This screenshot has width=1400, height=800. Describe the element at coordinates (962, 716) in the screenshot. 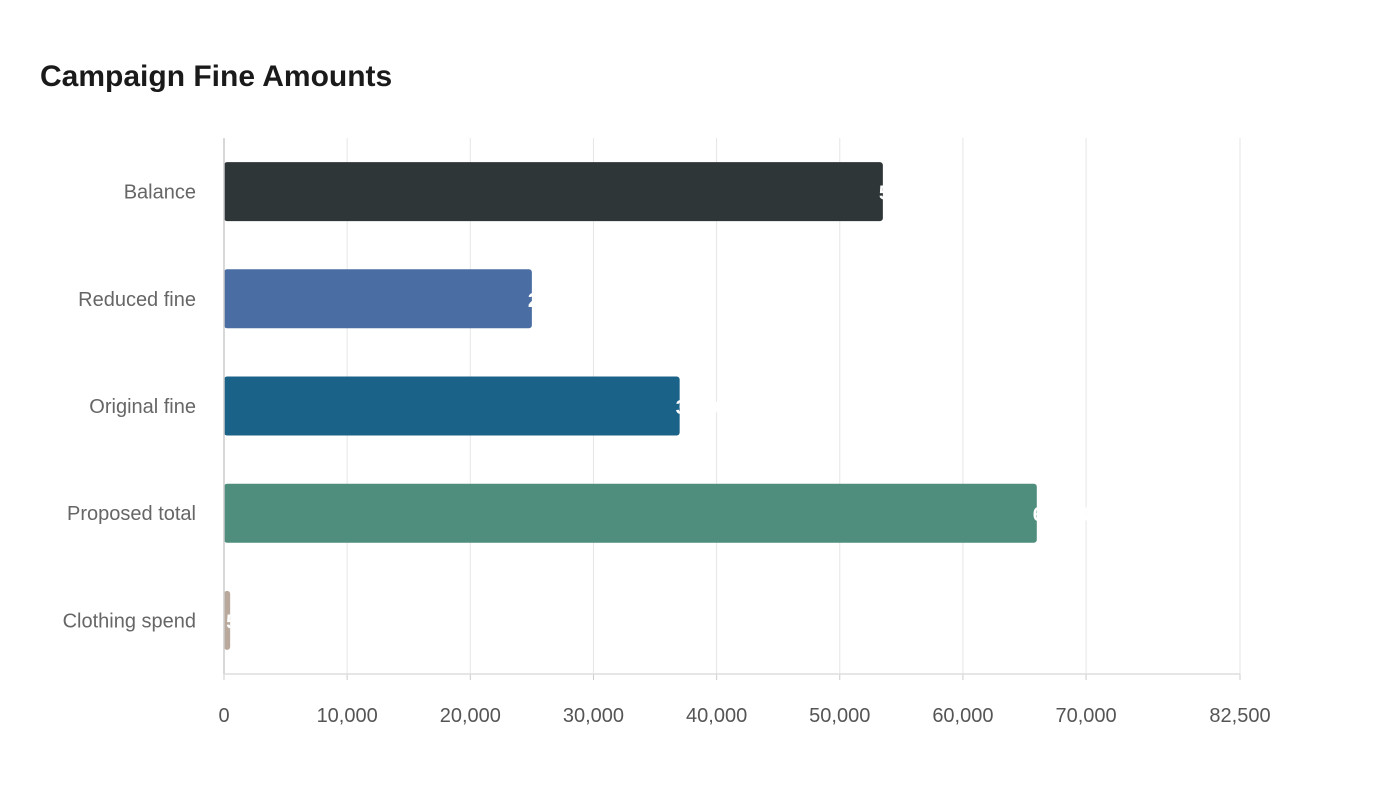

I see `x-tick-label: 60,000` at that location.